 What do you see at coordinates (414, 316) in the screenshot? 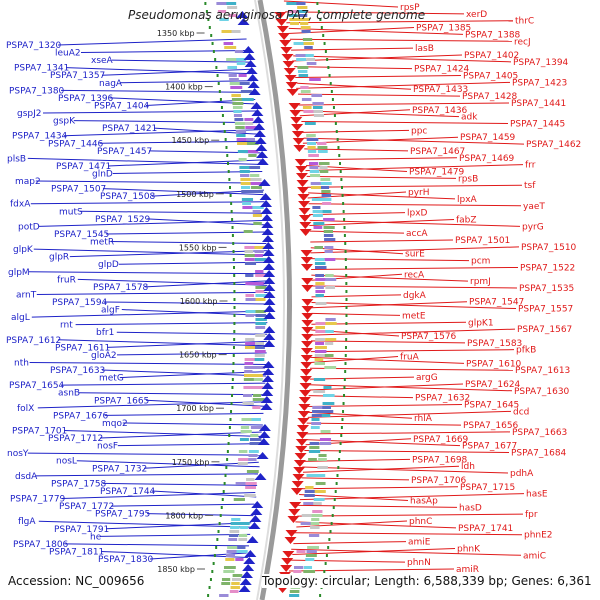
I see `gene-label-right: metE` at bounding box center [414, 316].